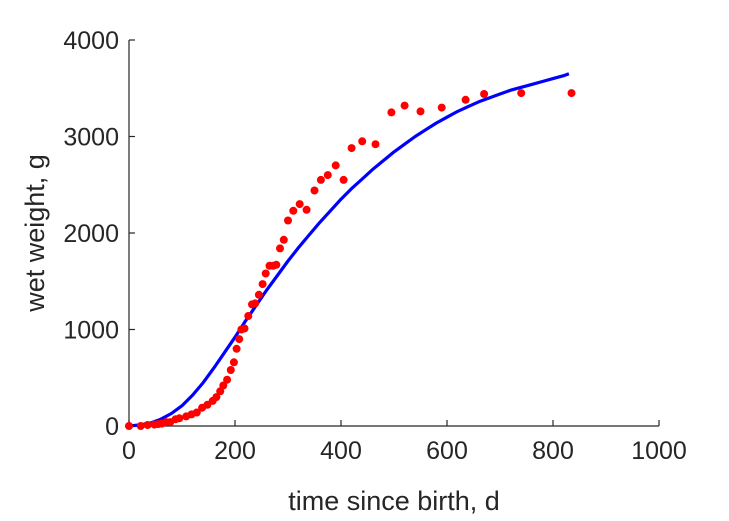 The width and height of the screenshot is (729, 521). I want to click on y-tick-label: 3000, so click(91, 138).